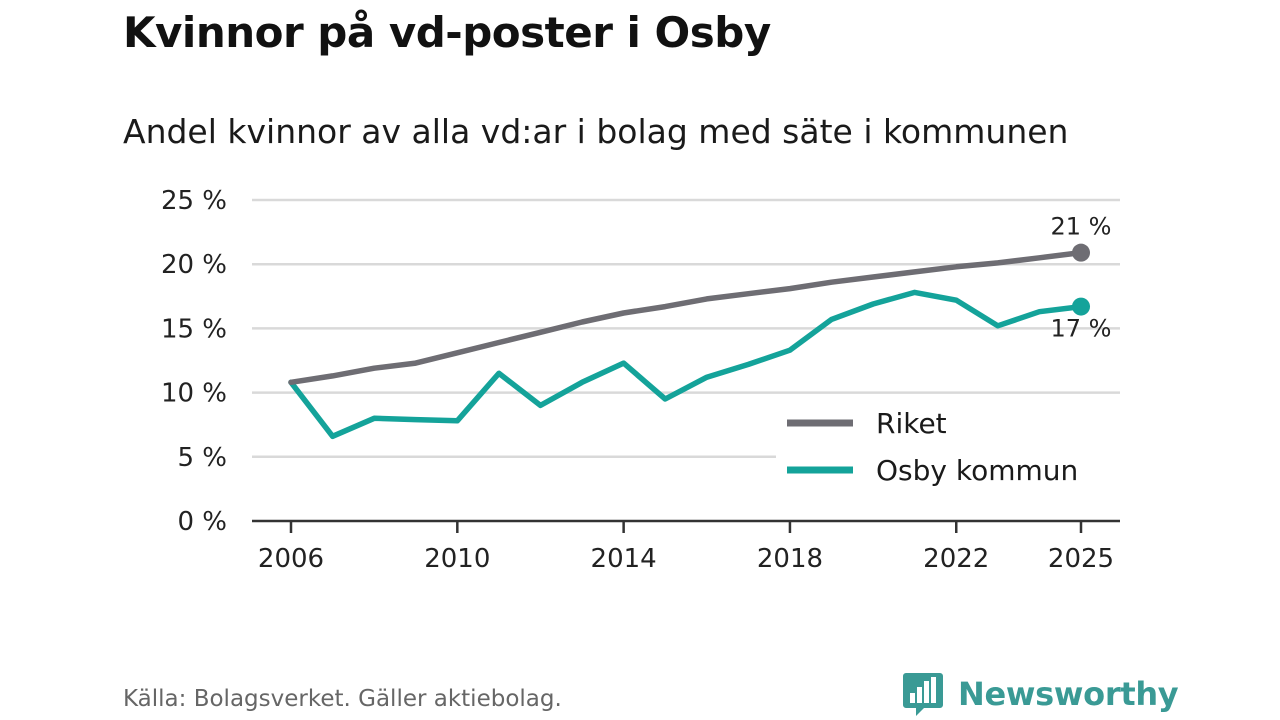 Image resolution: width=1280 pixels, height=720 pixels. I want to click on source-note: Källa: Bolagsverket. Gäller aktiebolag., so click(342, 699).